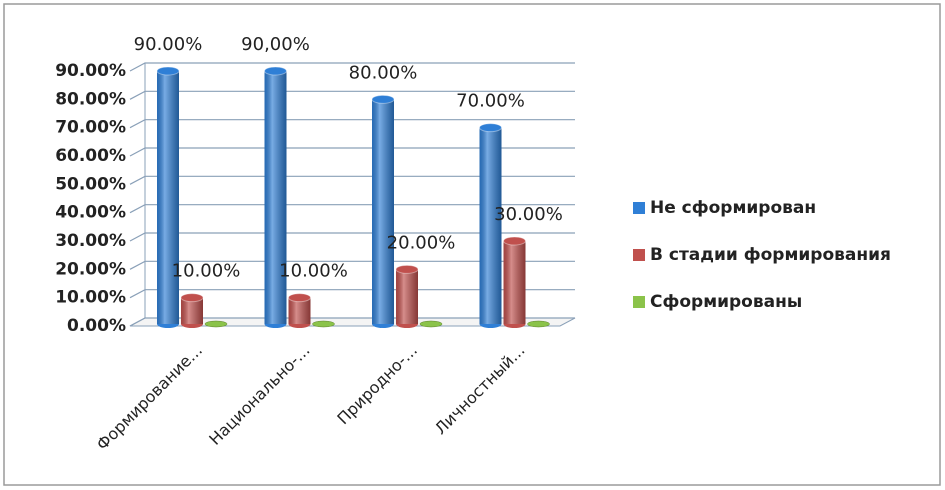 This screenshot has width=945, height=490. Describe the element at coordinates (90, 213) in the screenshot. I see `y-tick-label: 40.00%` at that location.